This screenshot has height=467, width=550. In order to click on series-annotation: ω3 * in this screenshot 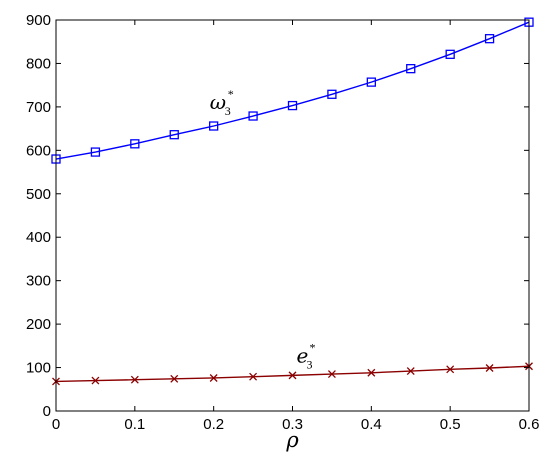, I will do `click(222, 102)`.